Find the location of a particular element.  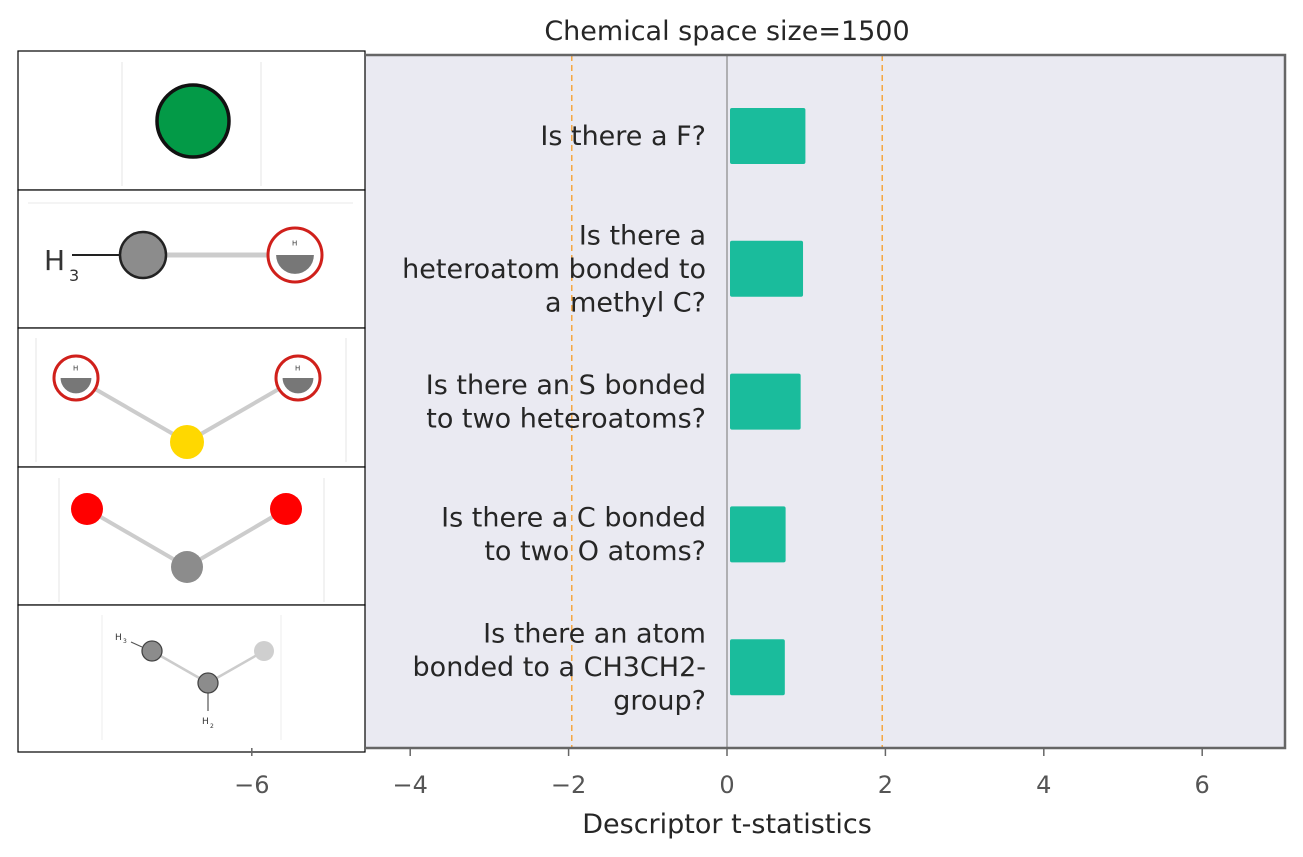

category-label-line: to two O atoms? is located at coordinates (595, 551).